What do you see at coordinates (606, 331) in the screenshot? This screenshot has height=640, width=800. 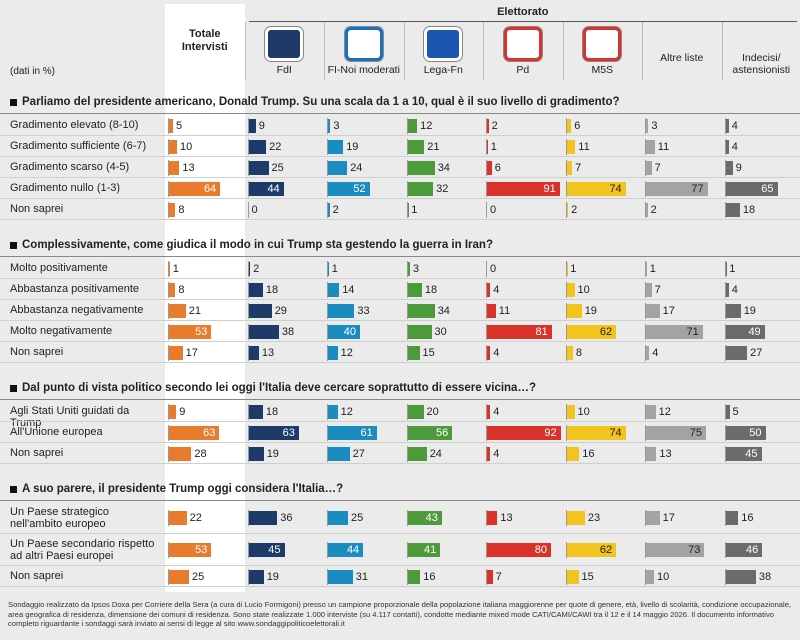 I see `value-label: 62` at bounding box center [606, 331].